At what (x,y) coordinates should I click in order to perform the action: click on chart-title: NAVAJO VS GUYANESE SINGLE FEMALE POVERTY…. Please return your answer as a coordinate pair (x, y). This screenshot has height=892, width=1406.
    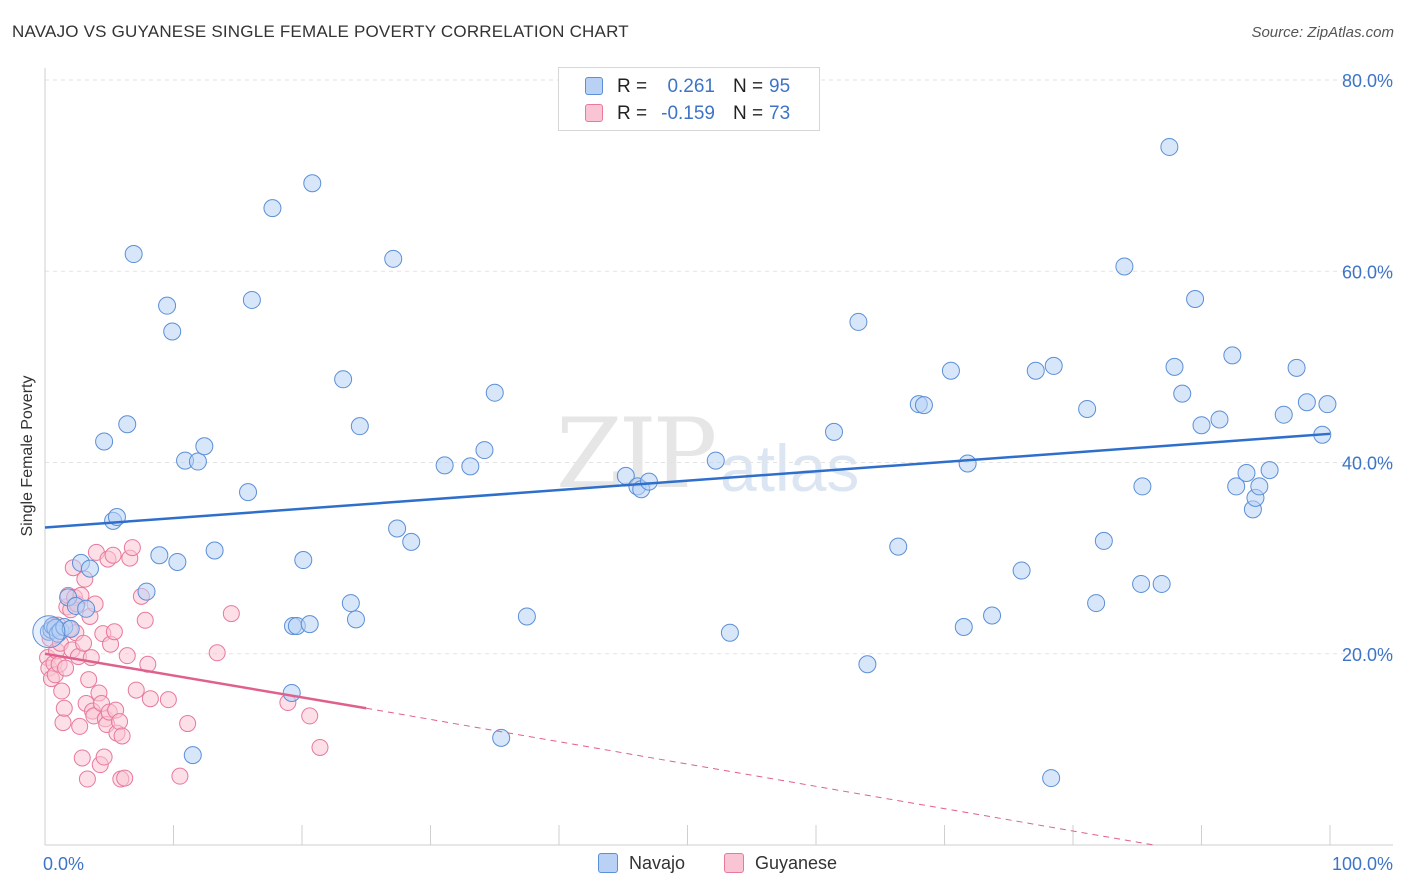
    Looking at the image, I should click on (320, 31).